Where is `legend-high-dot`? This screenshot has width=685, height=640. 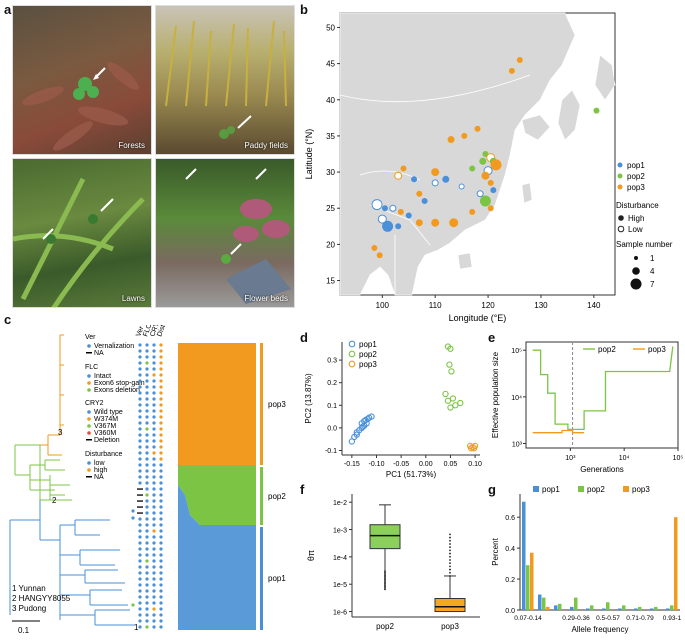
legend-high-dot is located at coordinates (621, 218).